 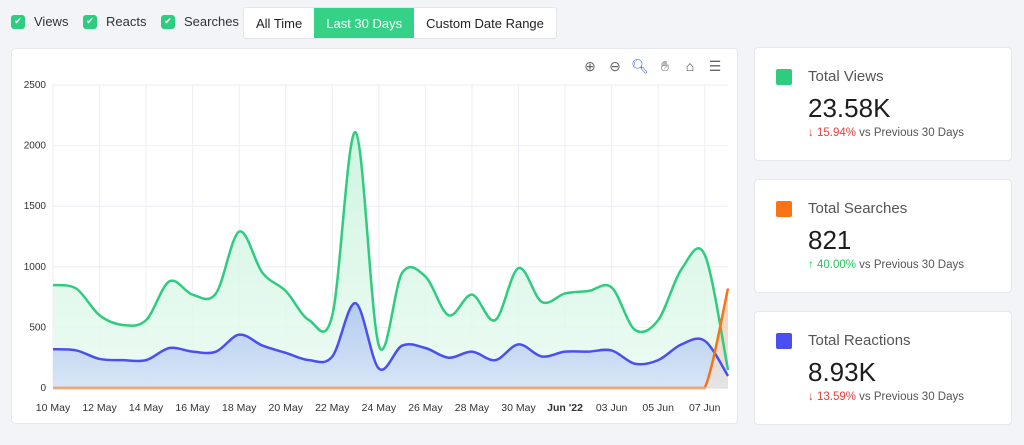 What do you see at coordinates (126, 21) in the screenshot?
I see `filter-label: Reacts` at bounding box center [126, 21].